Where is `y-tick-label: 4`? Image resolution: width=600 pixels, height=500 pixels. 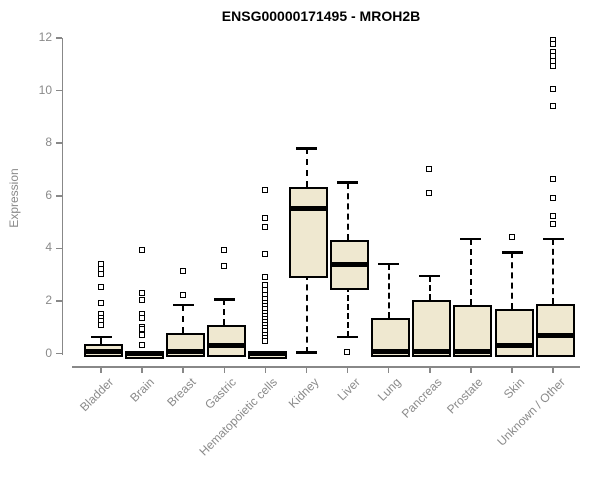
y-tick-label: 4 is located at coordinates (48, 247).